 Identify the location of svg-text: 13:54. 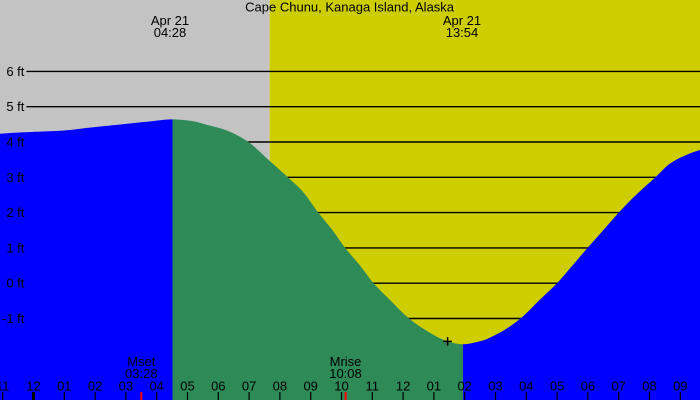
(462, 32).